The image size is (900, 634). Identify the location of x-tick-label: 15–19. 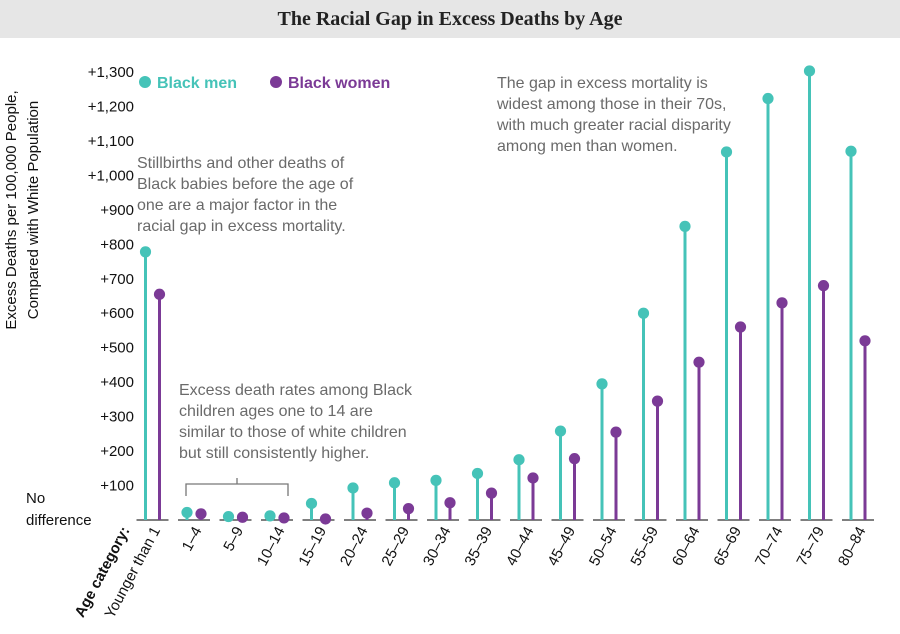
(312, 546).